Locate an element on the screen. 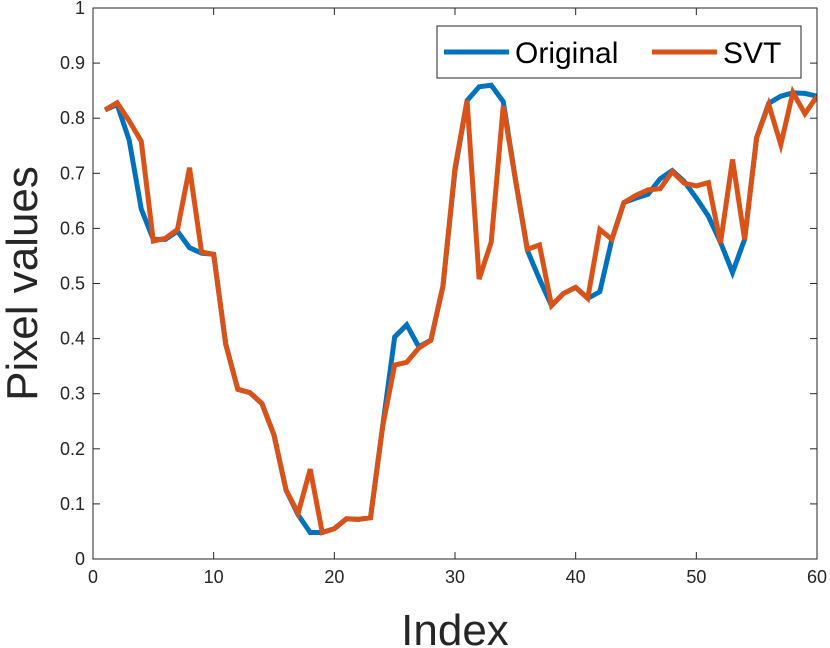 The width and height of the screenshot is (830, 648). legend-label-svt: SVT is located at coordinates (752, 53).